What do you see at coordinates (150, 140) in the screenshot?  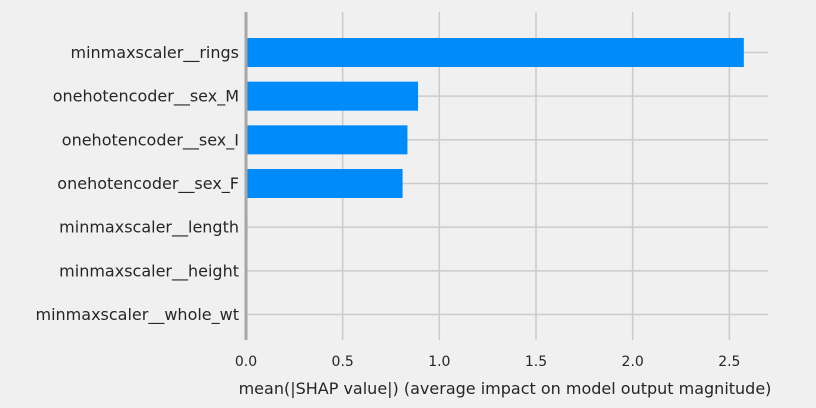 I see `category-label: onehotencoder__sex_I` at bounding box center [150, 140].